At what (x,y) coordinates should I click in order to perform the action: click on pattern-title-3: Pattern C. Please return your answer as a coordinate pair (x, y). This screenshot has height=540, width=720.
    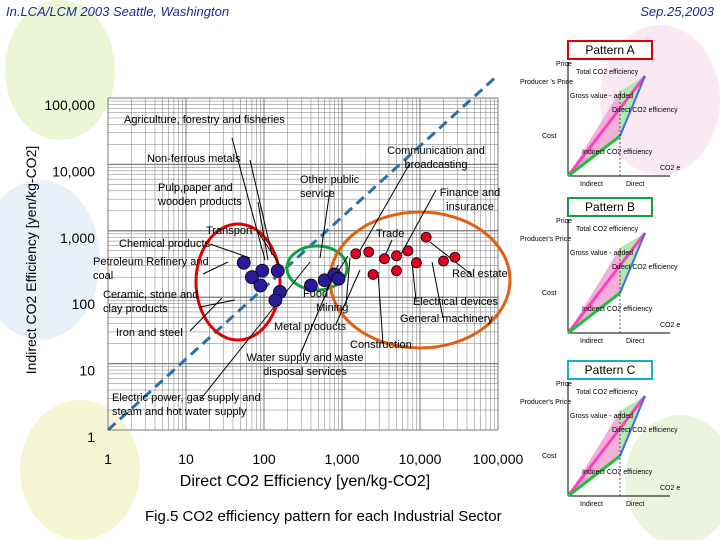
    Looking at the image, I should click on (610, 370).